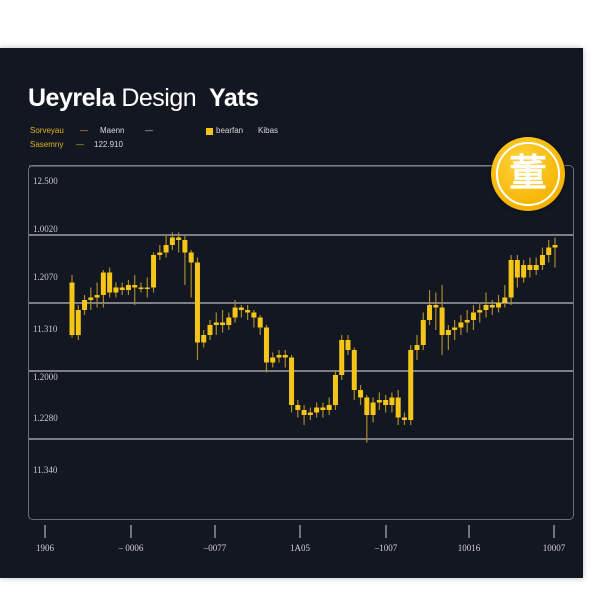  Describe the element at coordinates (45, 548) in the screenshot. I see `x-tick-label: 1906` at that location.